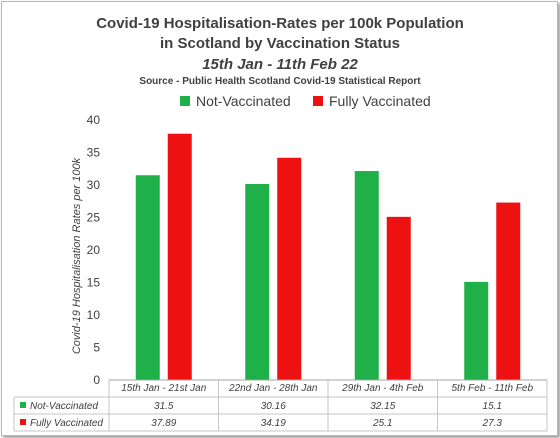  Describe the element at coordinates (273, 406) in the screenshot. I see `data-label: 30.16` at that location.